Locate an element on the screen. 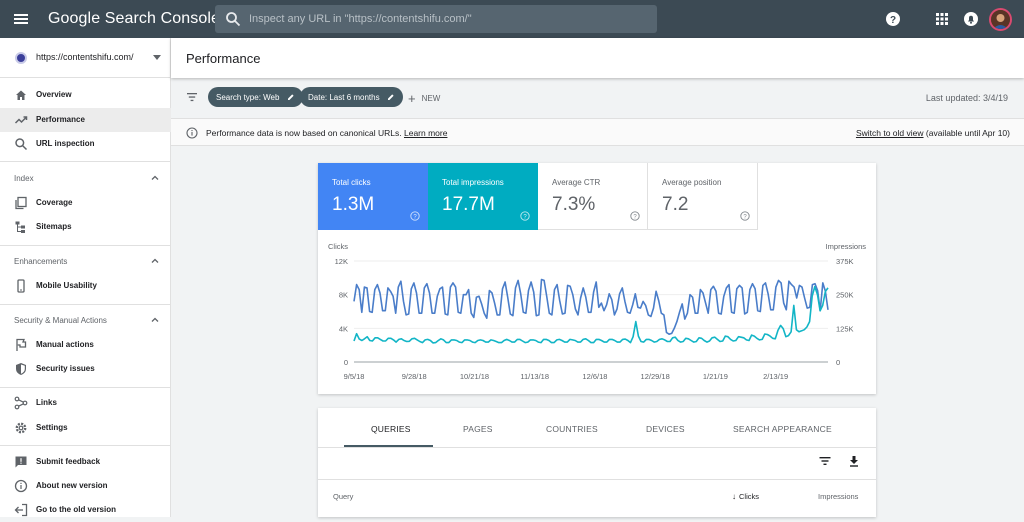 The image size is (1024, 522). sidebar-item-performance: Performance is located at coordinates (85, 120).